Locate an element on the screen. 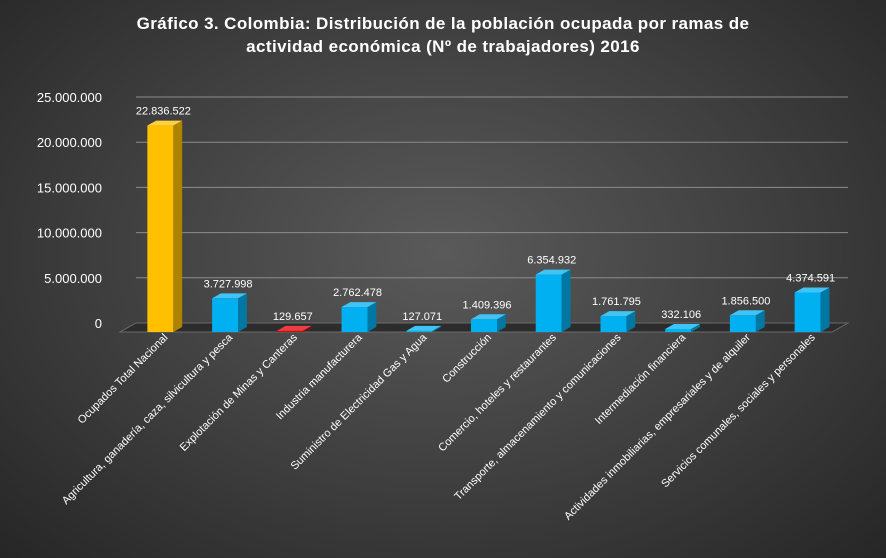  data-label: 3.727.998 is located at coordinates (228, 284).